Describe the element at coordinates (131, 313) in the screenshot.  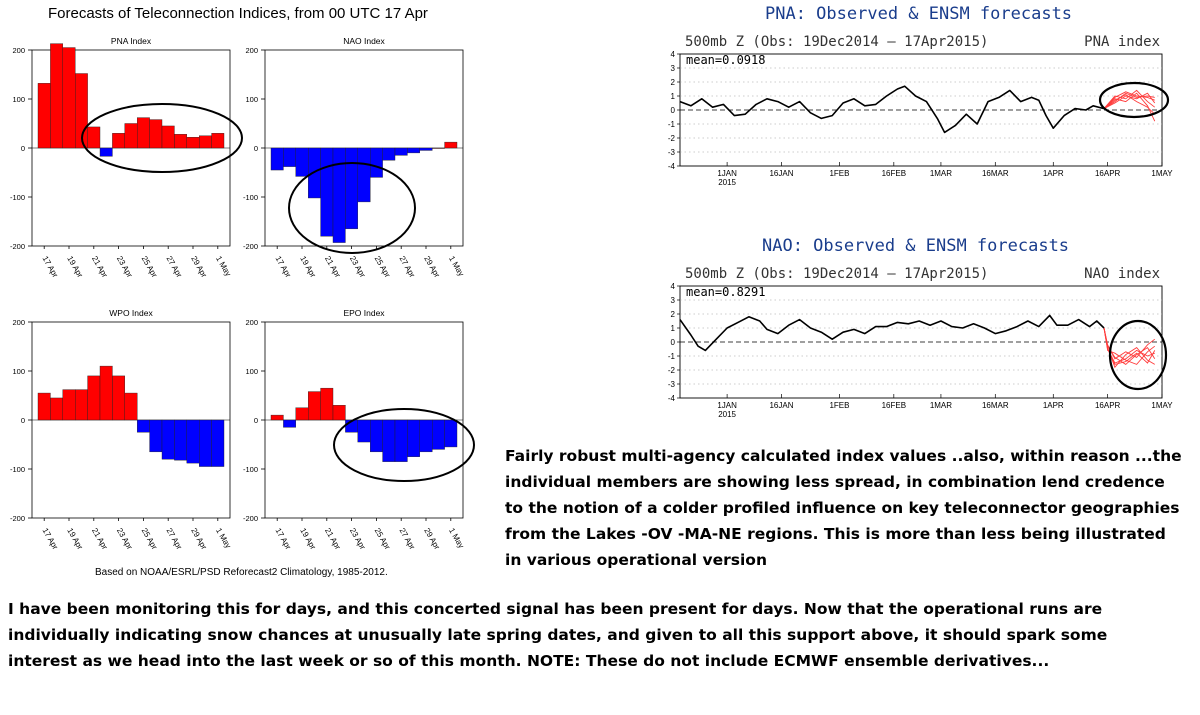
I see `bar-chart-title: WPO Index` at that location.